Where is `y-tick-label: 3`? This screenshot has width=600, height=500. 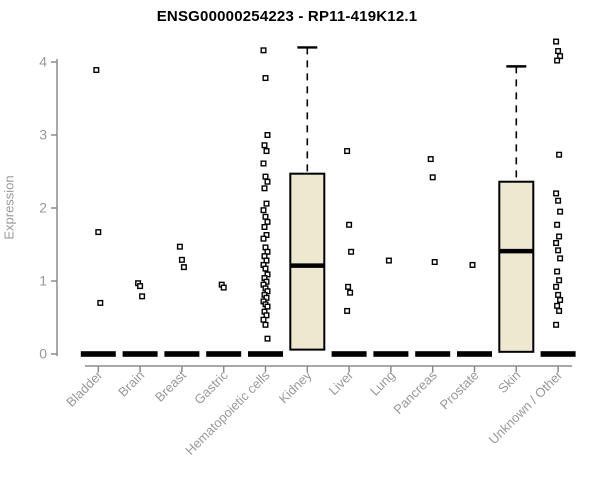
y-tick-label: 3 is located at coordinates (43, 135).